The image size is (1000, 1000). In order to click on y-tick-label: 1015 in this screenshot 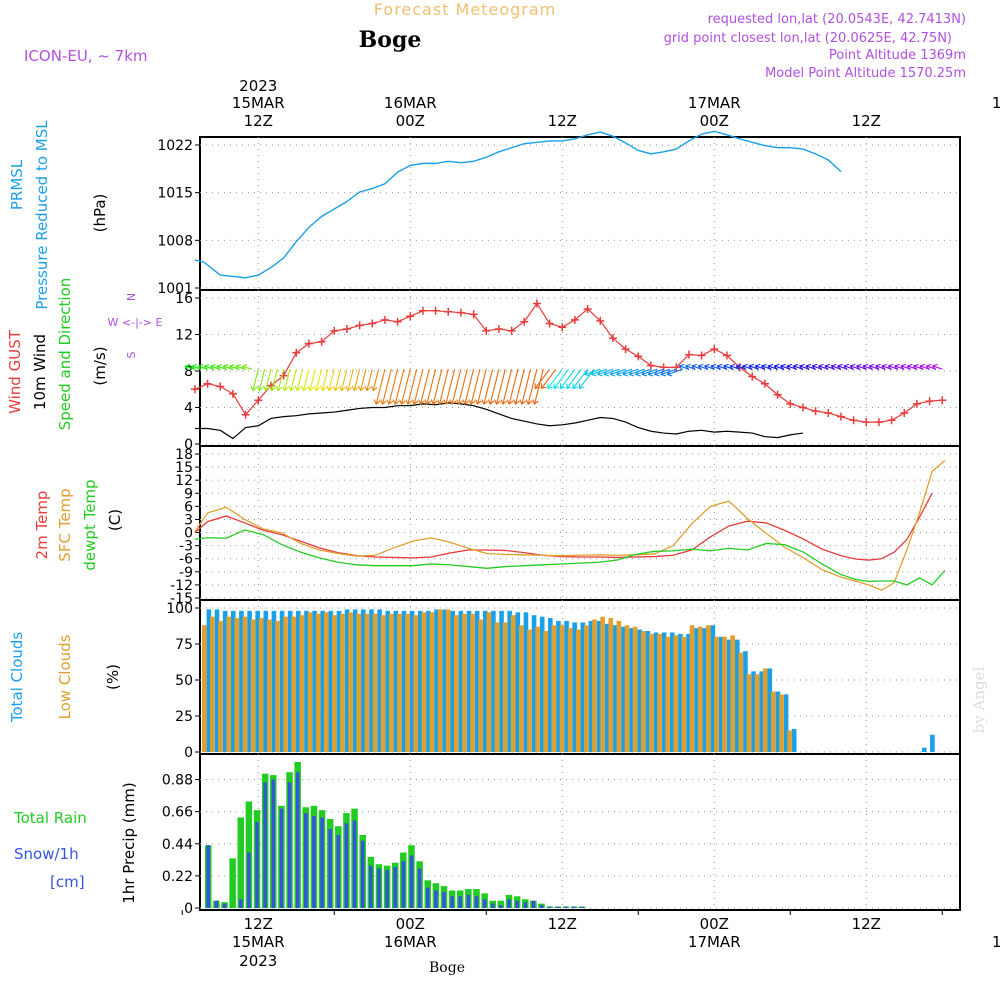, I will do `click(175, 194)`.